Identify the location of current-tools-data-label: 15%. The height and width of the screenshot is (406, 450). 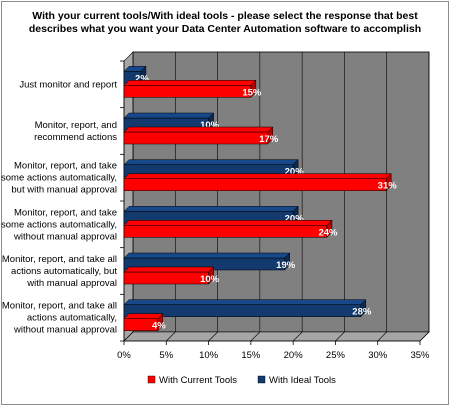
(252, 92).